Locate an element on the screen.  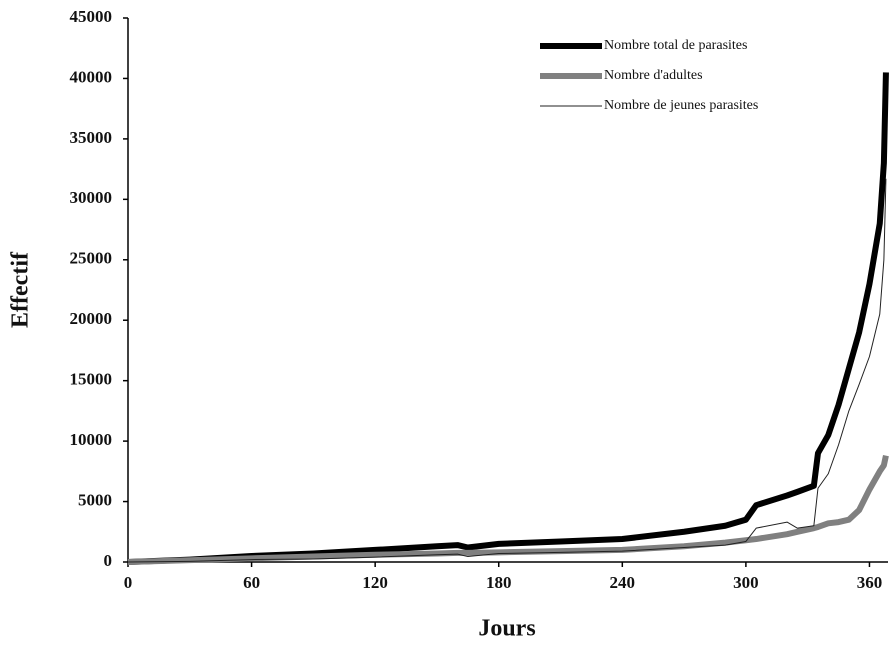
y-tick-label: 20000 is located at coordinates (91, 318).